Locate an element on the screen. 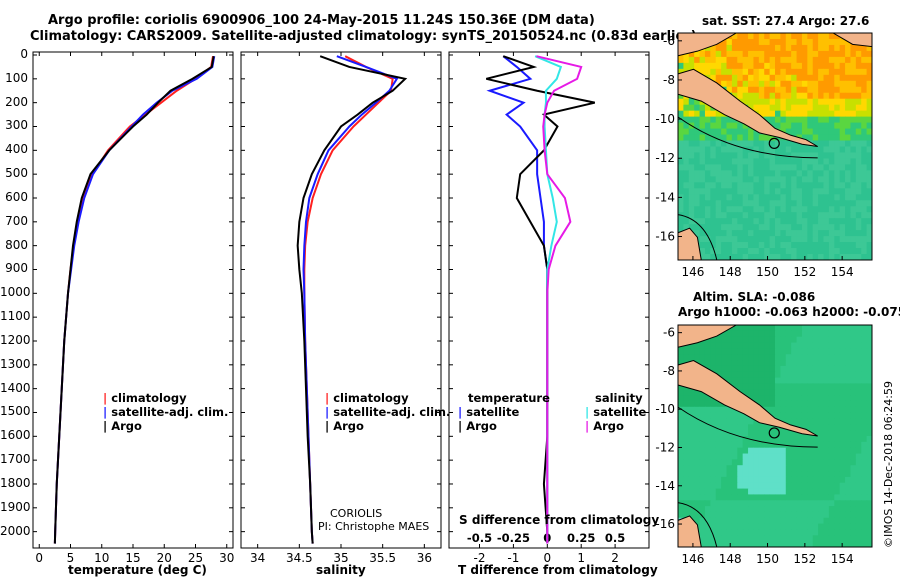 The image size is (900, 580). depth-tick-label: 2000 is located at coordinates (15, 530).